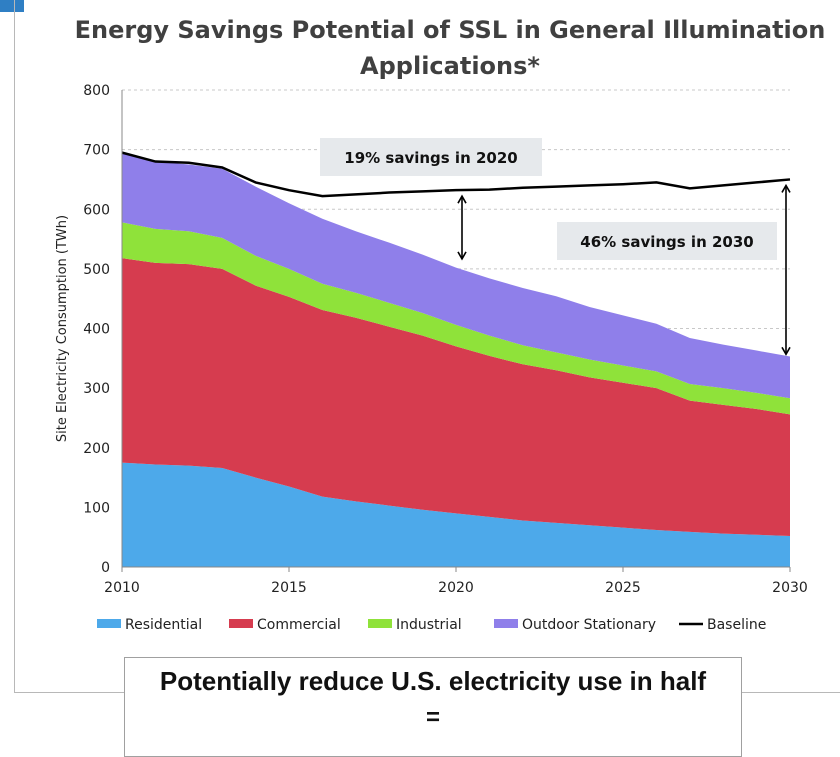 The image size is (840, 757). What do you see at coordinates (589, 625) in the screenshot?
I see `legend-label: Outdoor Stationary` at bounding box center [589, 625].